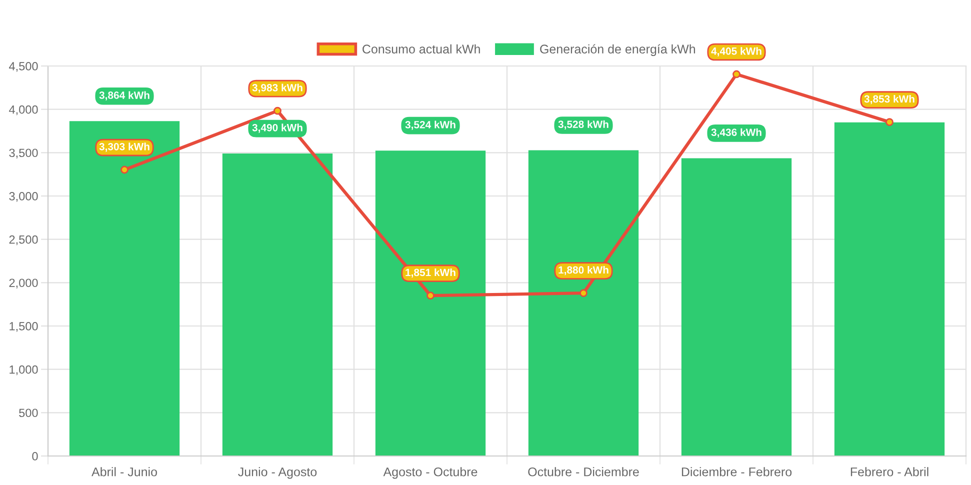 The image size is (971, 485). I want to click on y-tick-label: 1,000, so click(24, 370).